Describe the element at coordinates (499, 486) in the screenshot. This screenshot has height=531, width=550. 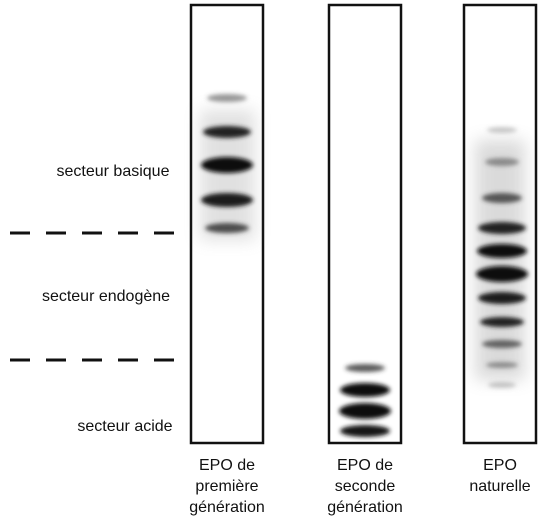
I see `lane-label: naturelle` at that location.